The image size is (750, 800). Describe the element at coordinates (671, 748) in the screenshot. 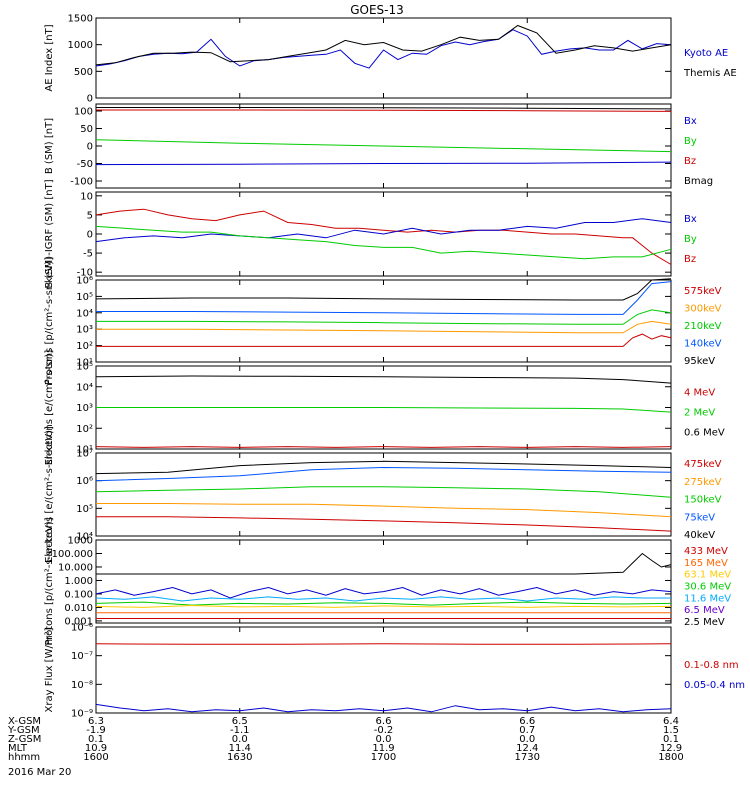

I see `footer-value: 12.9` at that location.